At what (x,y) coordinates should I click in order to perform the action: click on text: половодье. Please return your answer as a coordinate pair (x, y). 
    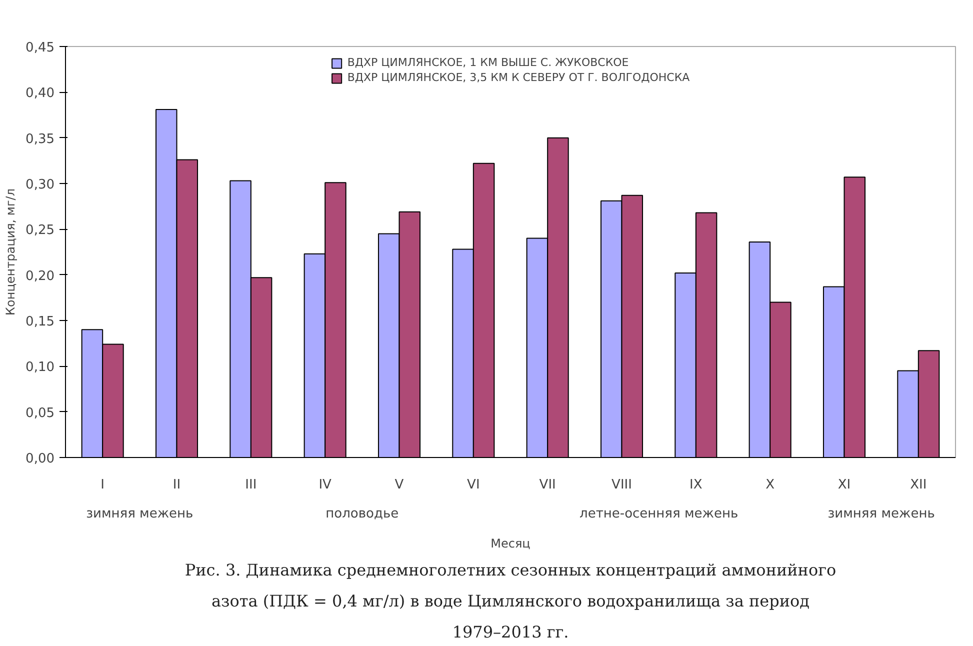
    Looking at the image, I should click on (362, 514).